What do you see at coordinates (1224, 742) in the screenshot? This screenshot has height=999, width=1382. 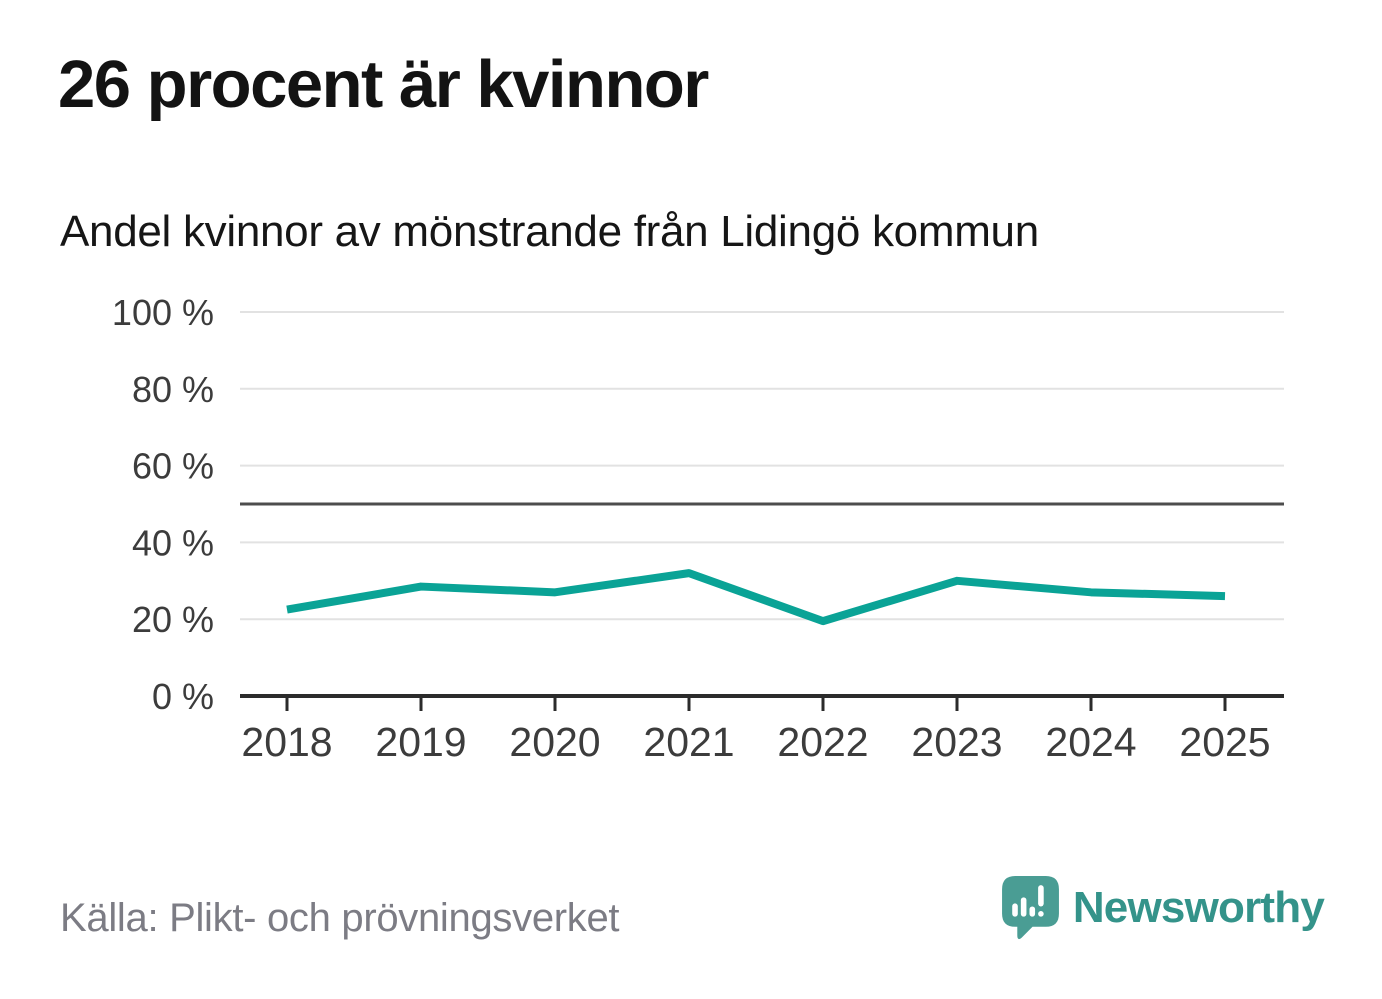 I see `x-tick-label: 2025` at bounding box center [1224, 742].